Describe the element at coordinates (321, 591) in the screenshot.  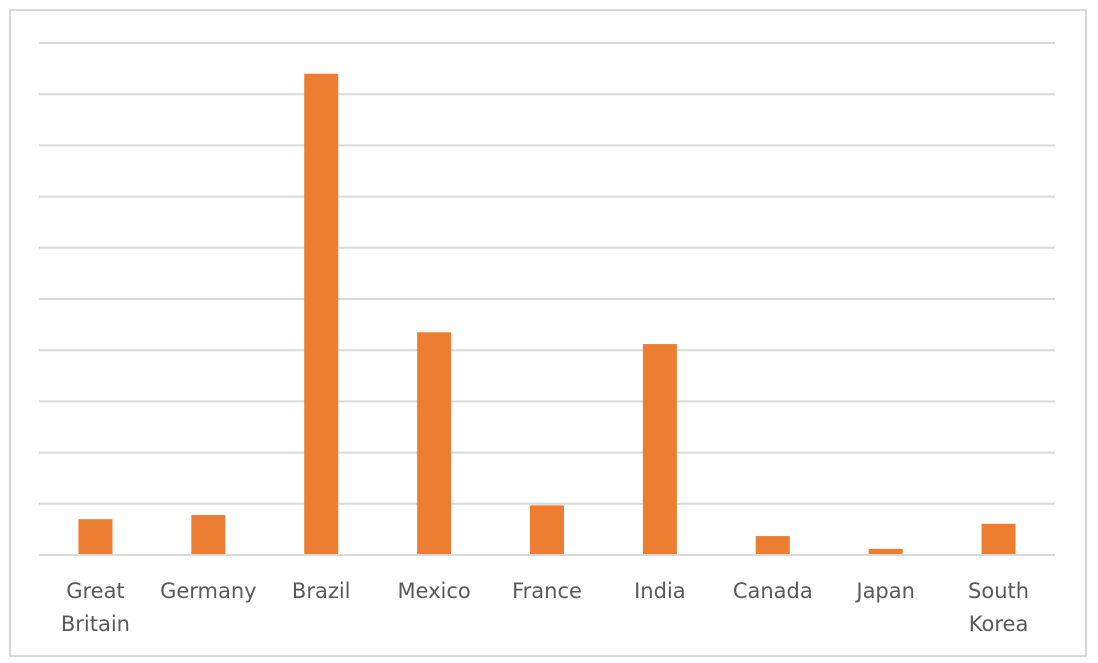
I see `x-tick-label: Brazil` at that location.